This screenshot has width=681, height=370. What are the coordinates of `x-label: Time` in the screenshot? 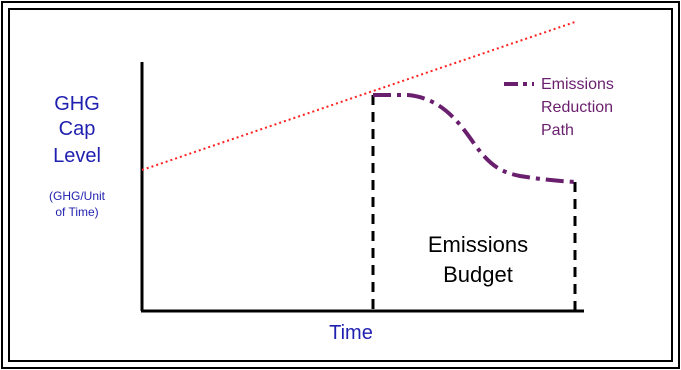 It's located at (351, 333).